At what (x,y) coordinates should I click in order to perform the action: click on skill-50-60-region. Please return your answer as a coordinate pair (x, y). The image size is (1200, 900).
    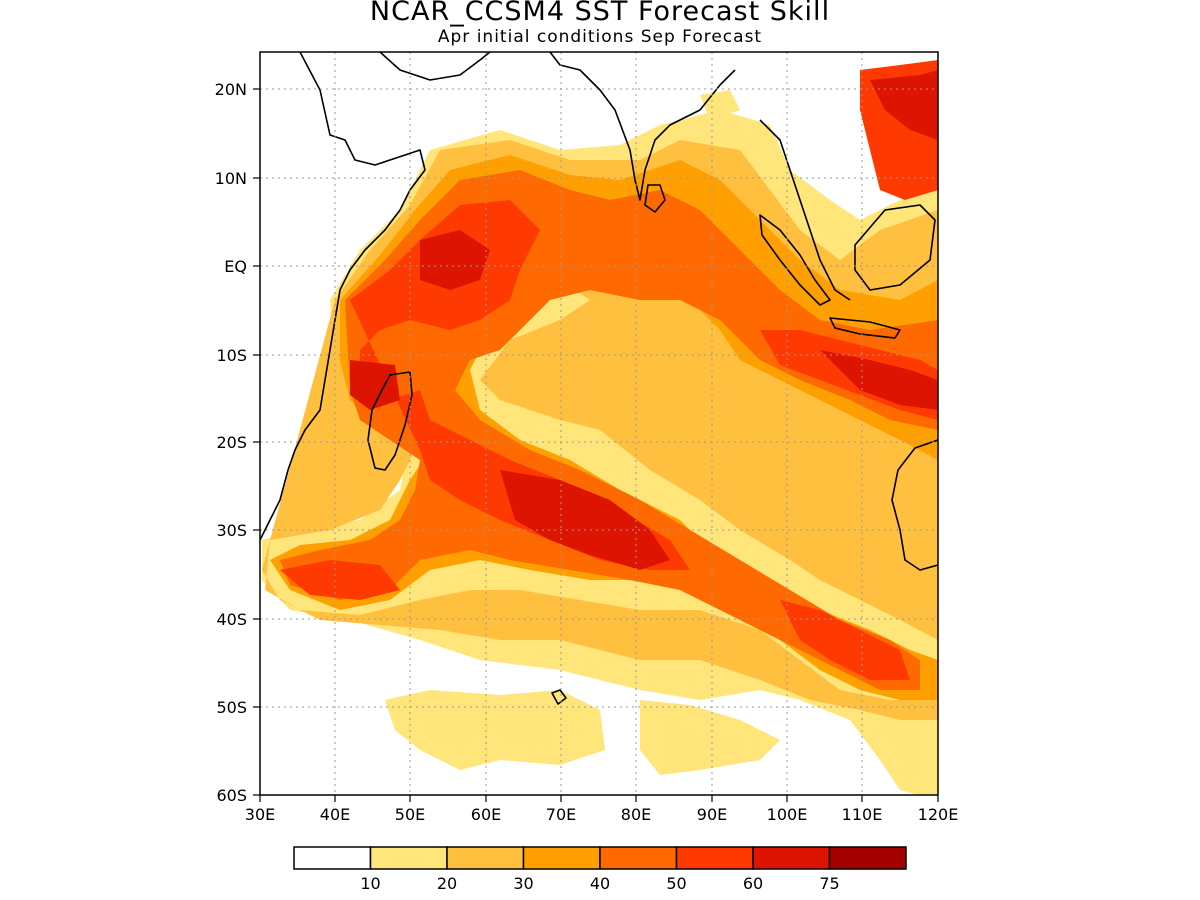
    Looking at the image, I should click on (520, 385).